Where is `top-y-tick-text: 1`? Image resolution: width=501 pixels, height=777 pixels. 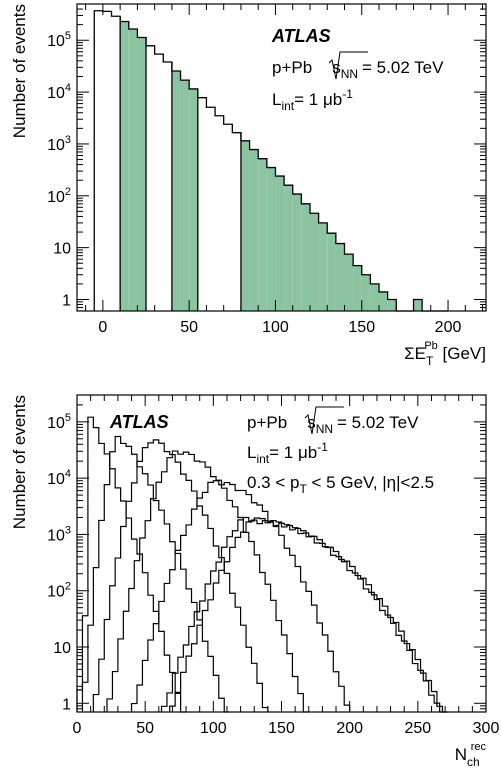
top-y-tick-text: 1 is located at coordinates (66, 300).